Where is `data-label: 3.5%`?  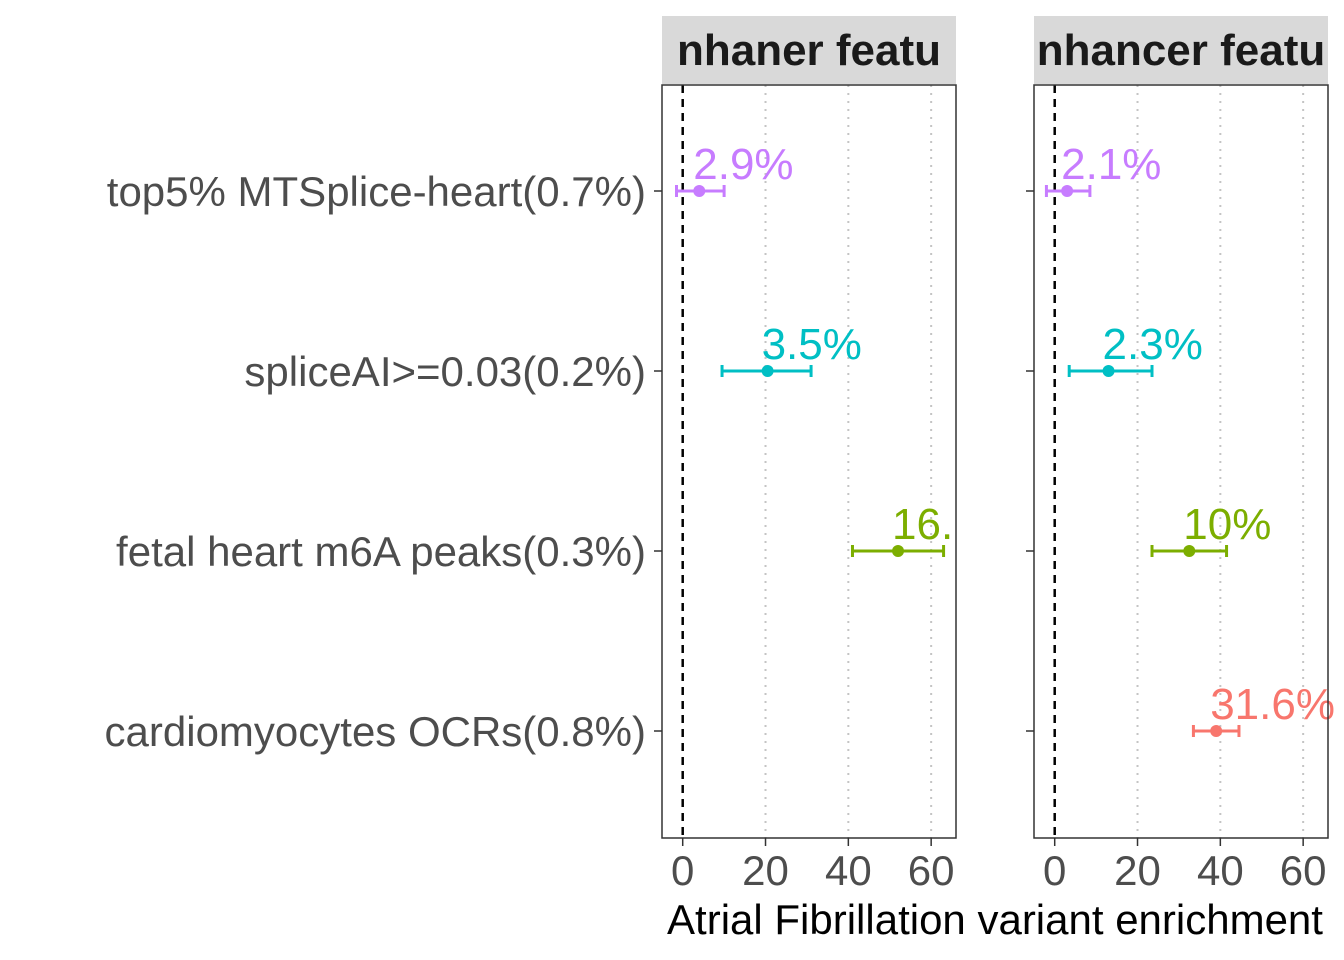
data-label: 3.5% is located at coordinates (812, 344).